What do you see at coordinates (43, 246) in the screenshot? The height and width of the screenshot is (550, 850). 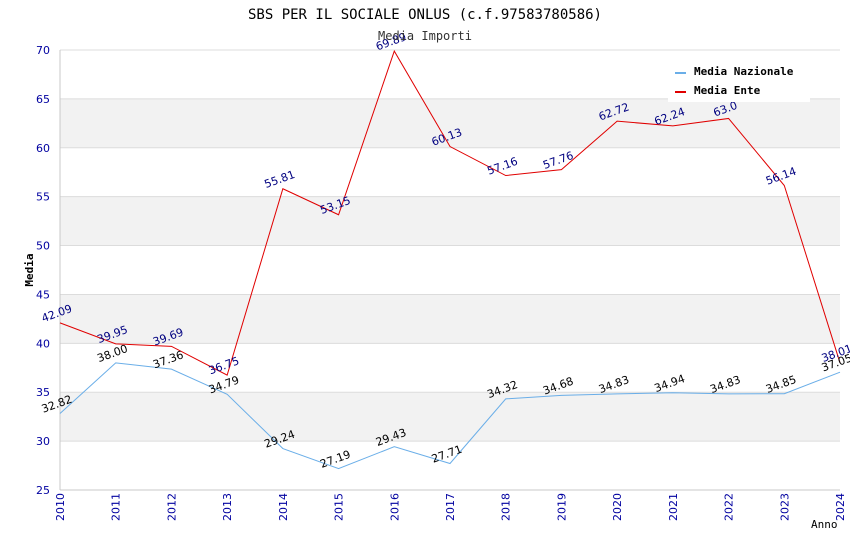 I see `y-tick-label: 50` at bounding box center [43, 246].